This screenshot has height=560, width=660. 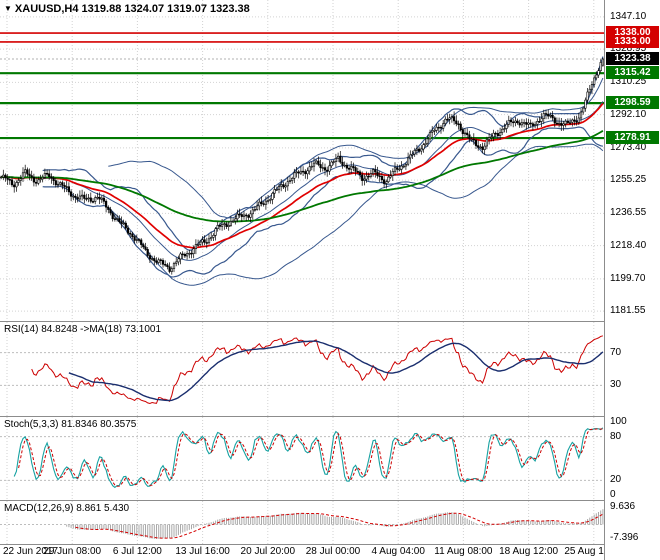 I want to click on current-price-tag: 1323.38, so click(x=632, y=59).